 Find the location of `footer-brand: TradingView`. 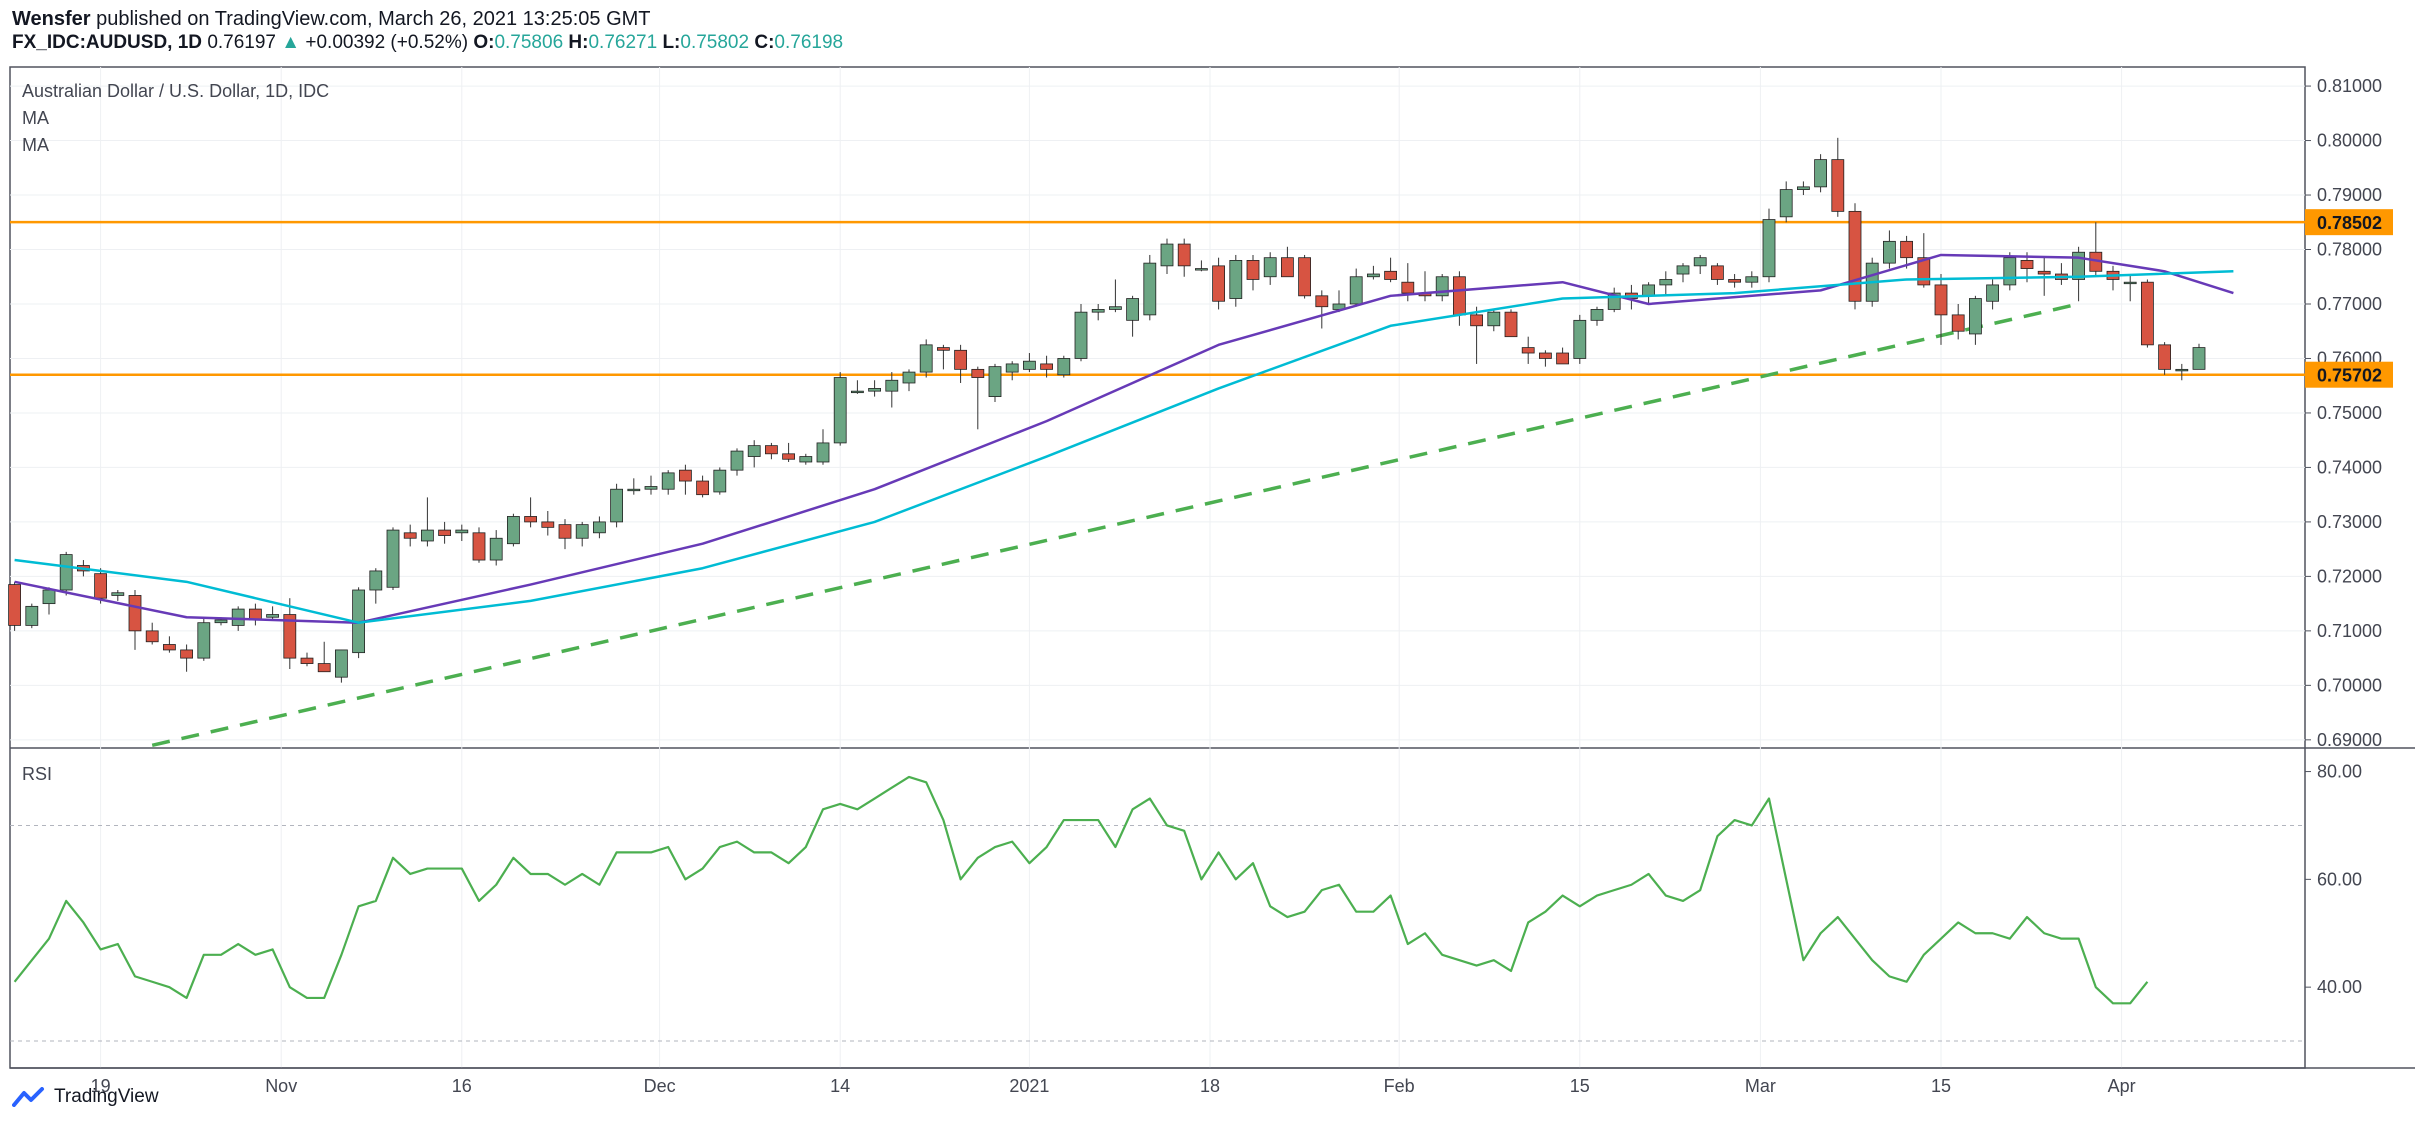

footer-brand: TradingView is located at coordinates (85, 1097).